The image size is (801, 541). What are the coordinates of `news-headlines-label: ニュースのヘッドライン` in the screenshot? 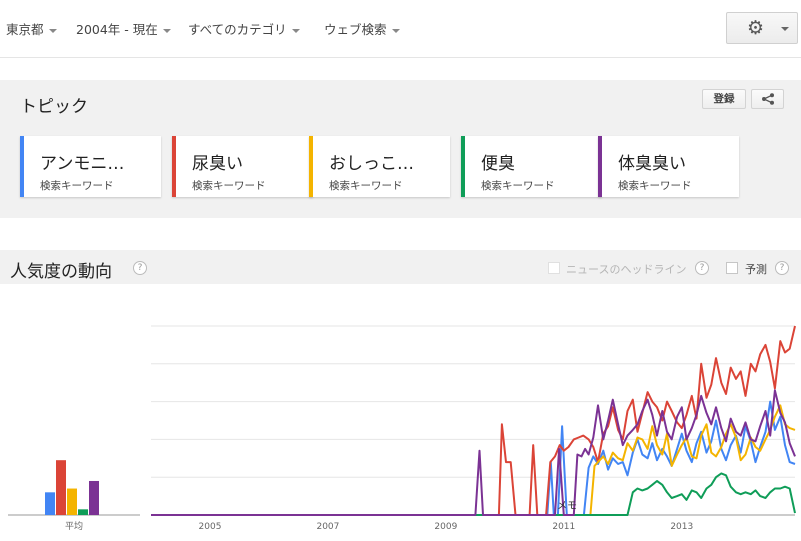 It's located at (626, 269).